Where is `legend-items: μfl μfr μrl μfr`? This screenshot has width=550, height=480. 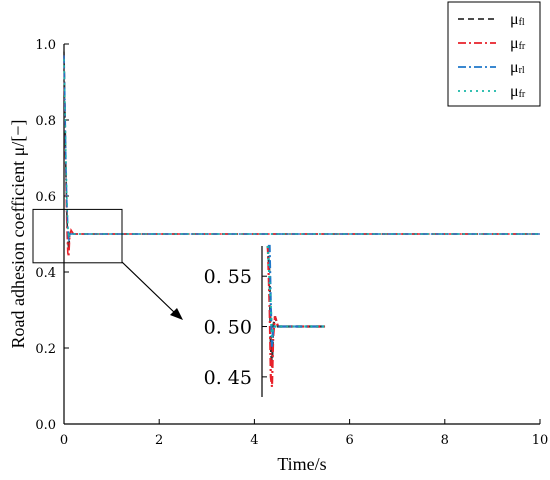
legend-items: μfl μfr μrl μfr is located at coordinates (492, 55).